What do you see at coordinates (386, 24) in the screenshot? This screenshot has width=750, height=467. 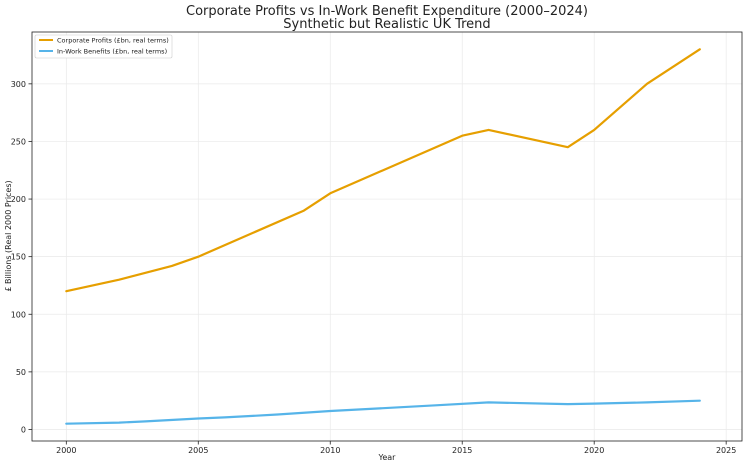 I see `chart-subtitle: Synthetic but Realistic UK Trend` at bounding box center [386, 24].